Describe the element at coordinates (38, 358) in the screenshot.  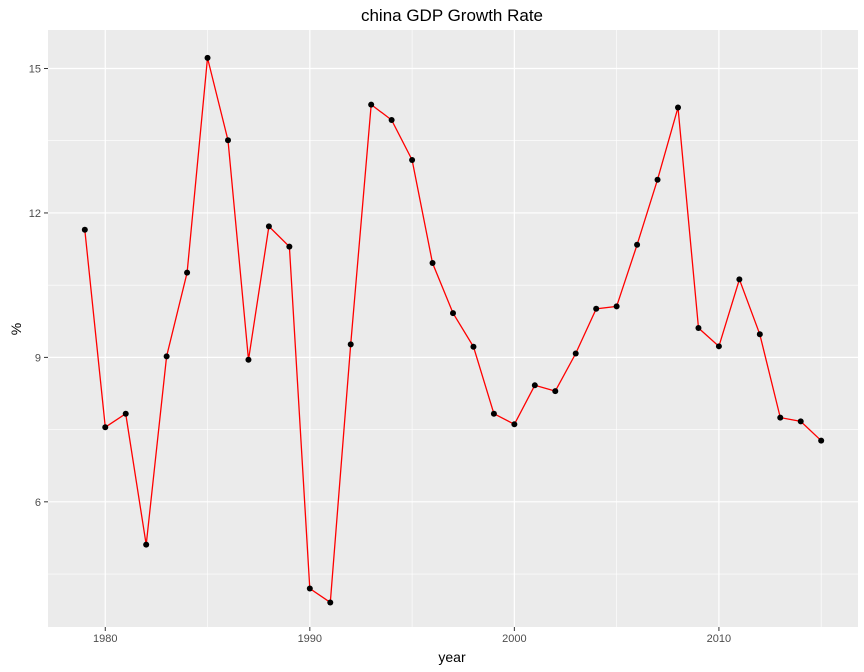
I see `y-tick-label: 9` at that location.